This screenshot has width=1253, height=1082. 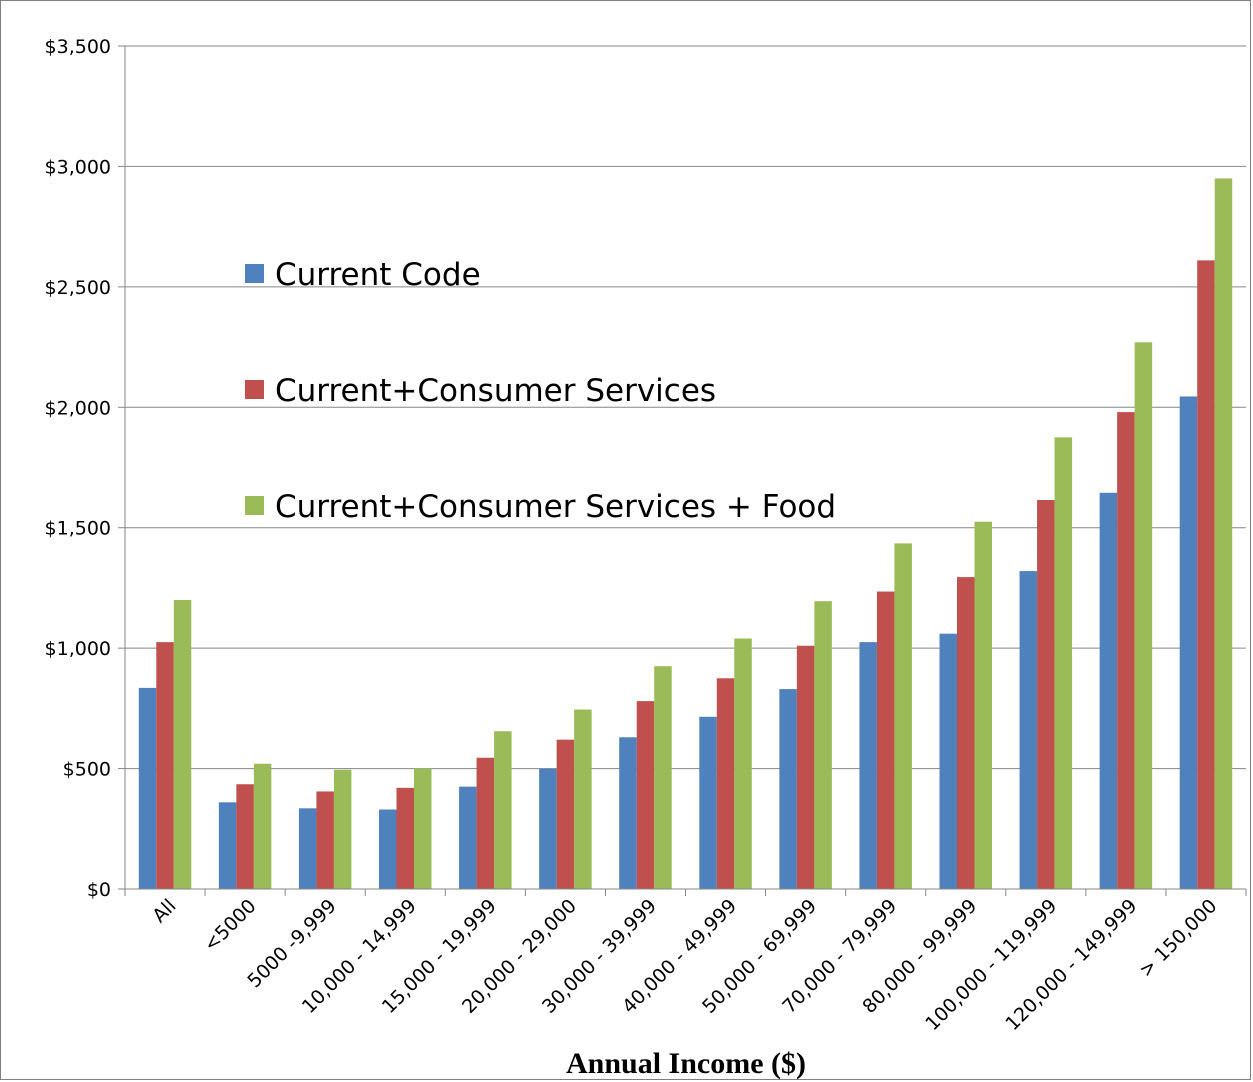 What do you see at coordinates (99, 890) in the screenshot?
I see `y-tick-label: $0` at bounding box center [99, 890].